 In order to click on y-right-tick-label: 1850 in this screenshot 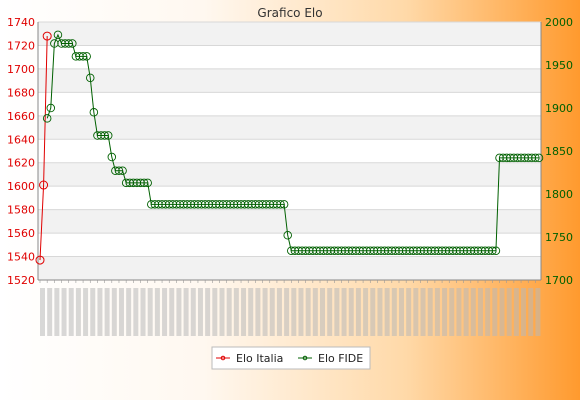, I will do `click(559, 151)`.